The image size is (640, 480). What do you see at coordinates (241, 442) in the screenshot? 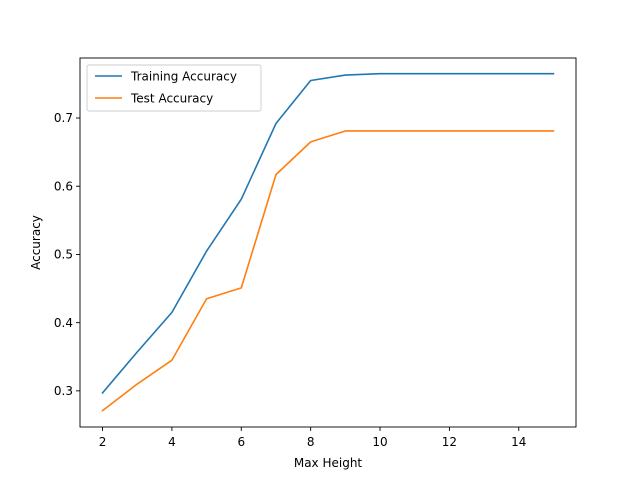
I see `x-tick-label: 6` at bounding box center [241, 442].